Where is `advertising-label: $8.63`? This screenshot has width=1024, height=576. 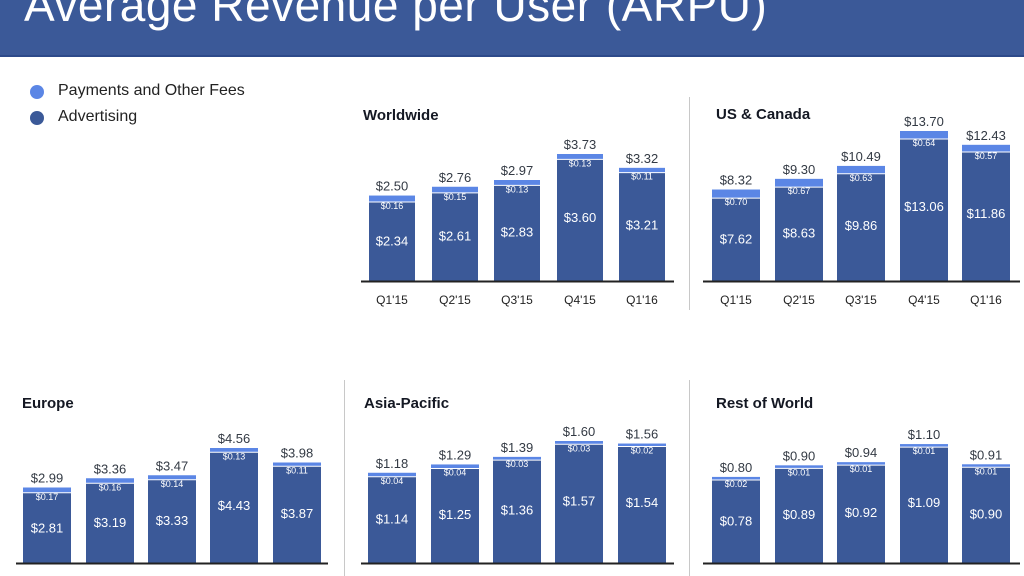
advertising-label: $8.63 is located at coordinates (799, 232).